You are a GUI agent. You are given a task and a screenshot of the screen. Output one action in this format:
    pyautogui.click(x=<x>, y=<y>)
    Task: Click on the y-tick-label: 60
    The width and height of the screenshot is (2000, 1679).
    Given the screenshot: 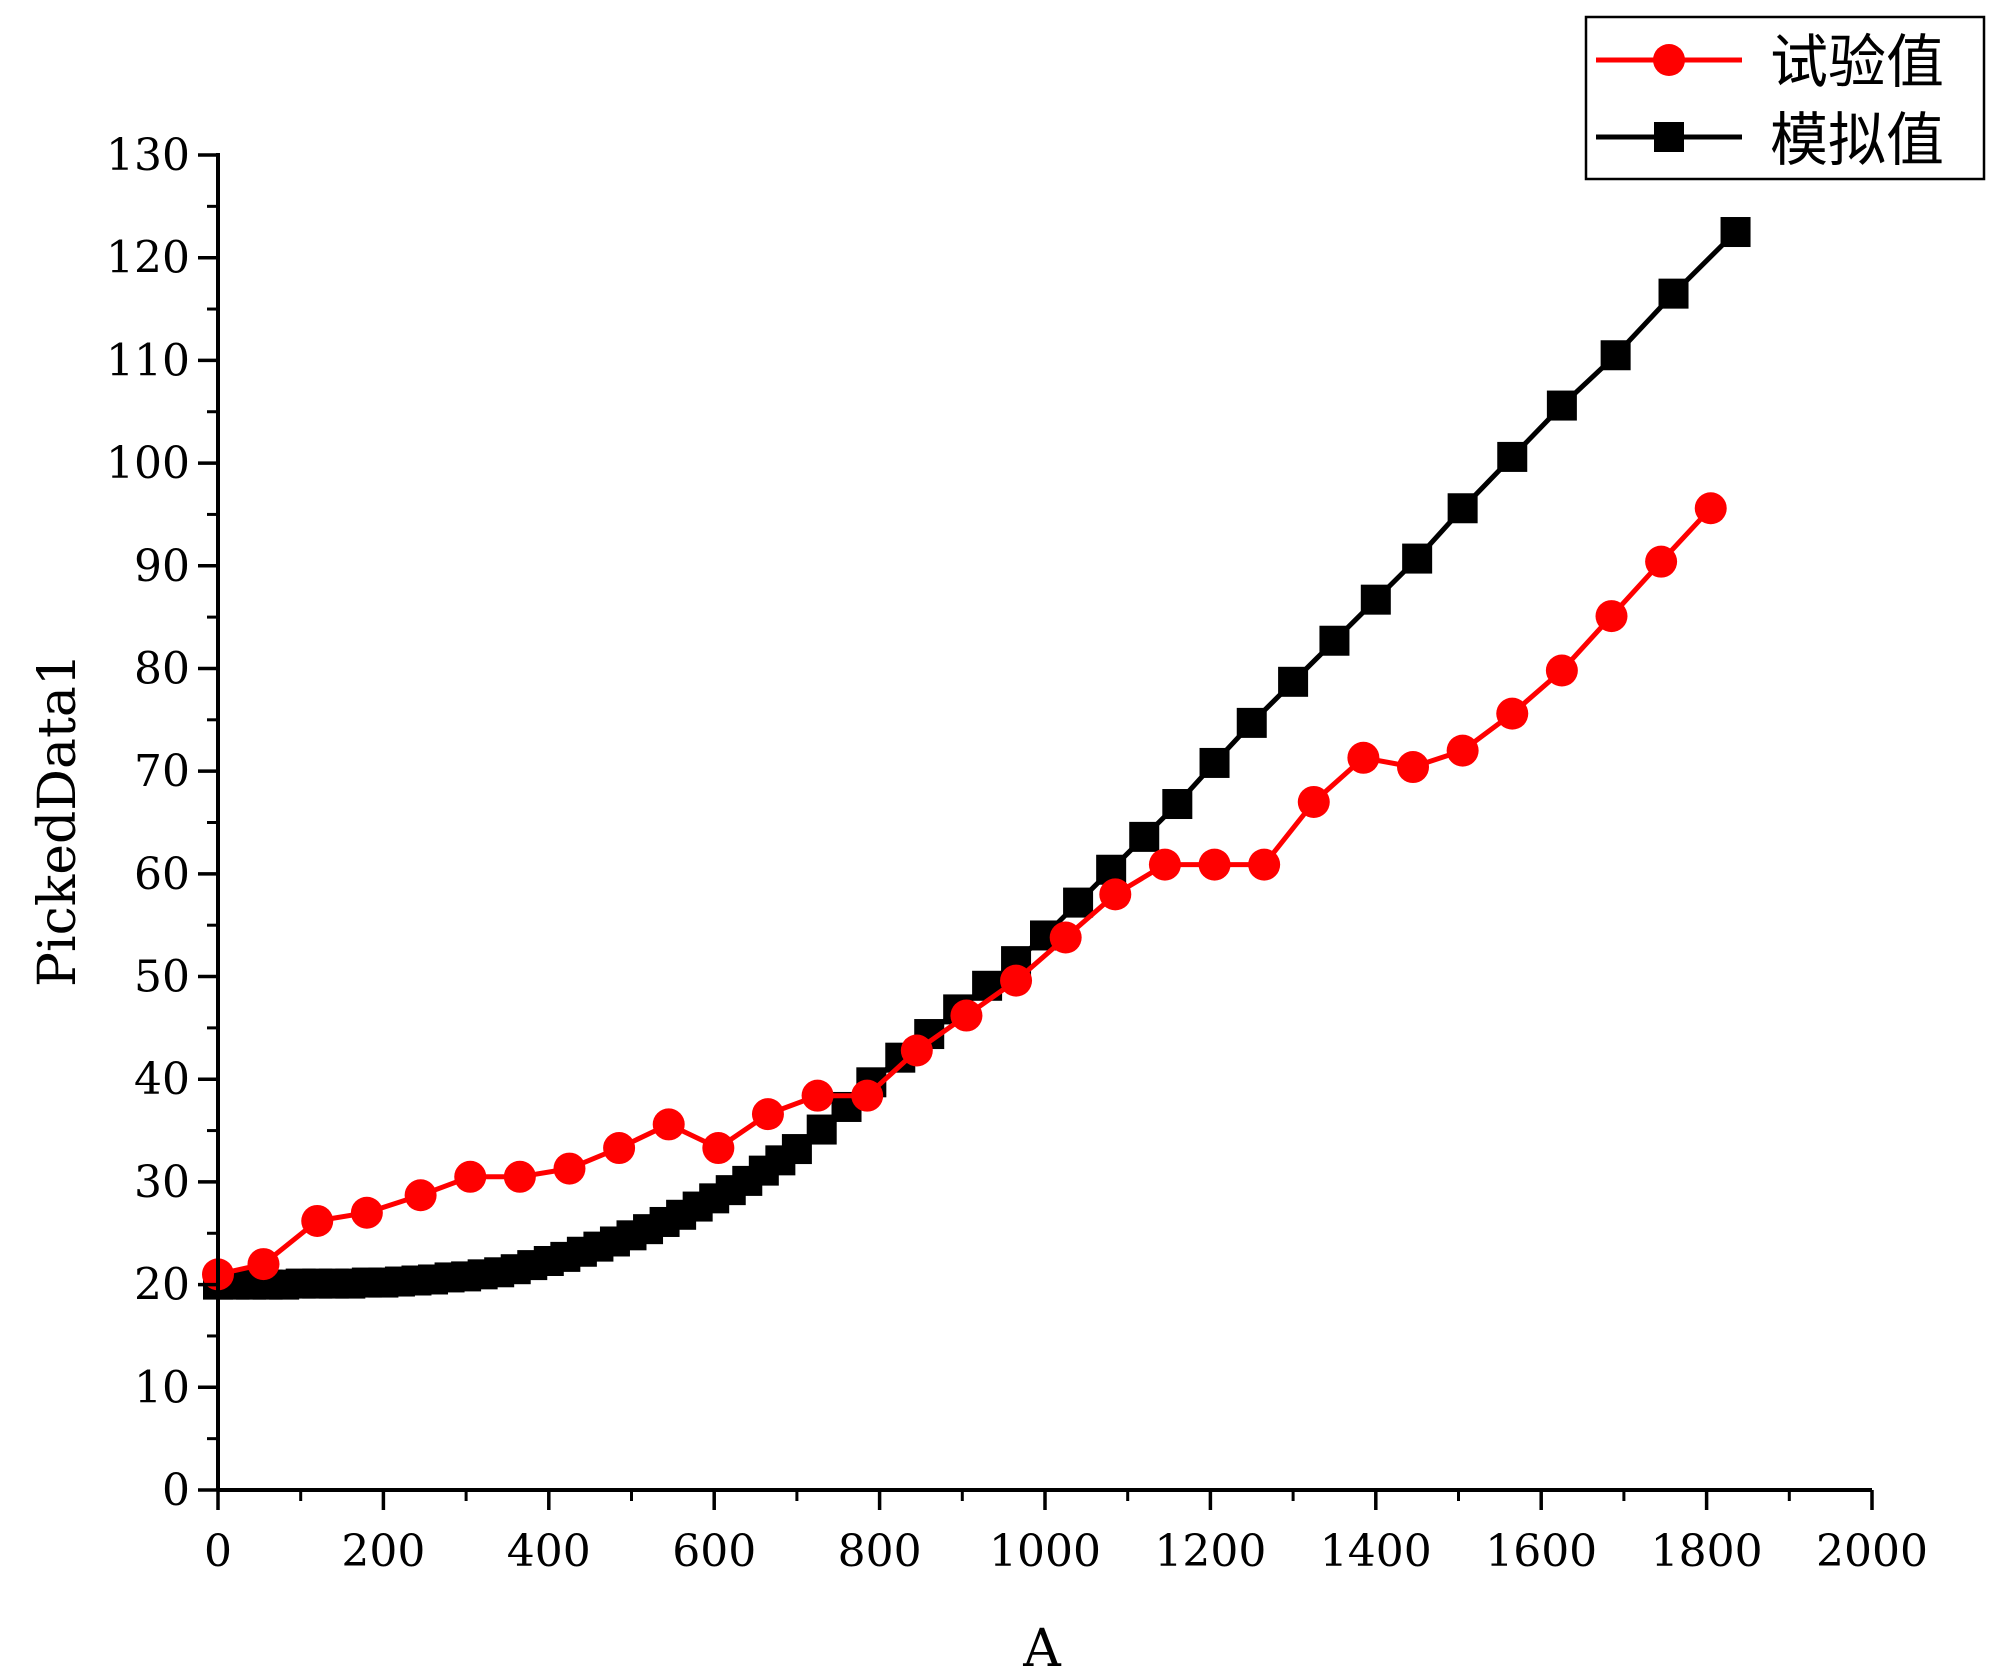 What is the action you would take?
    pyautogui.click(x=162, y=874)
    